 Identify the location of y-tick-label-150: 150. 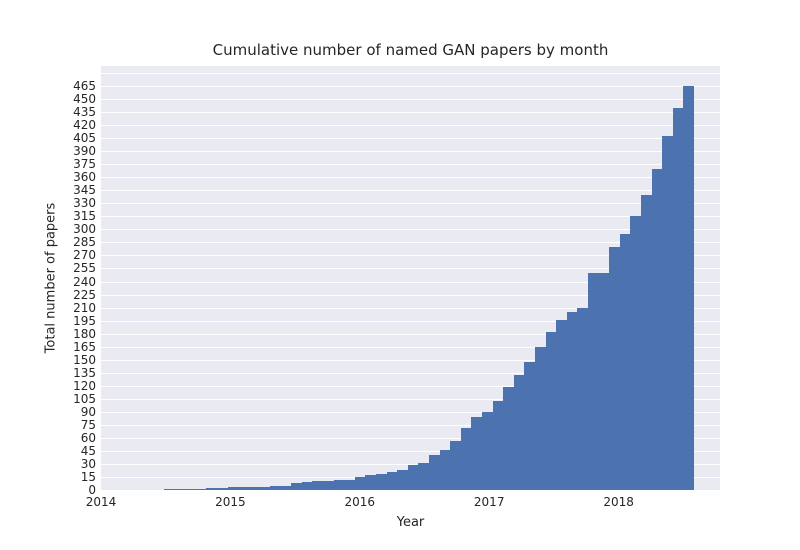
(84, 359).